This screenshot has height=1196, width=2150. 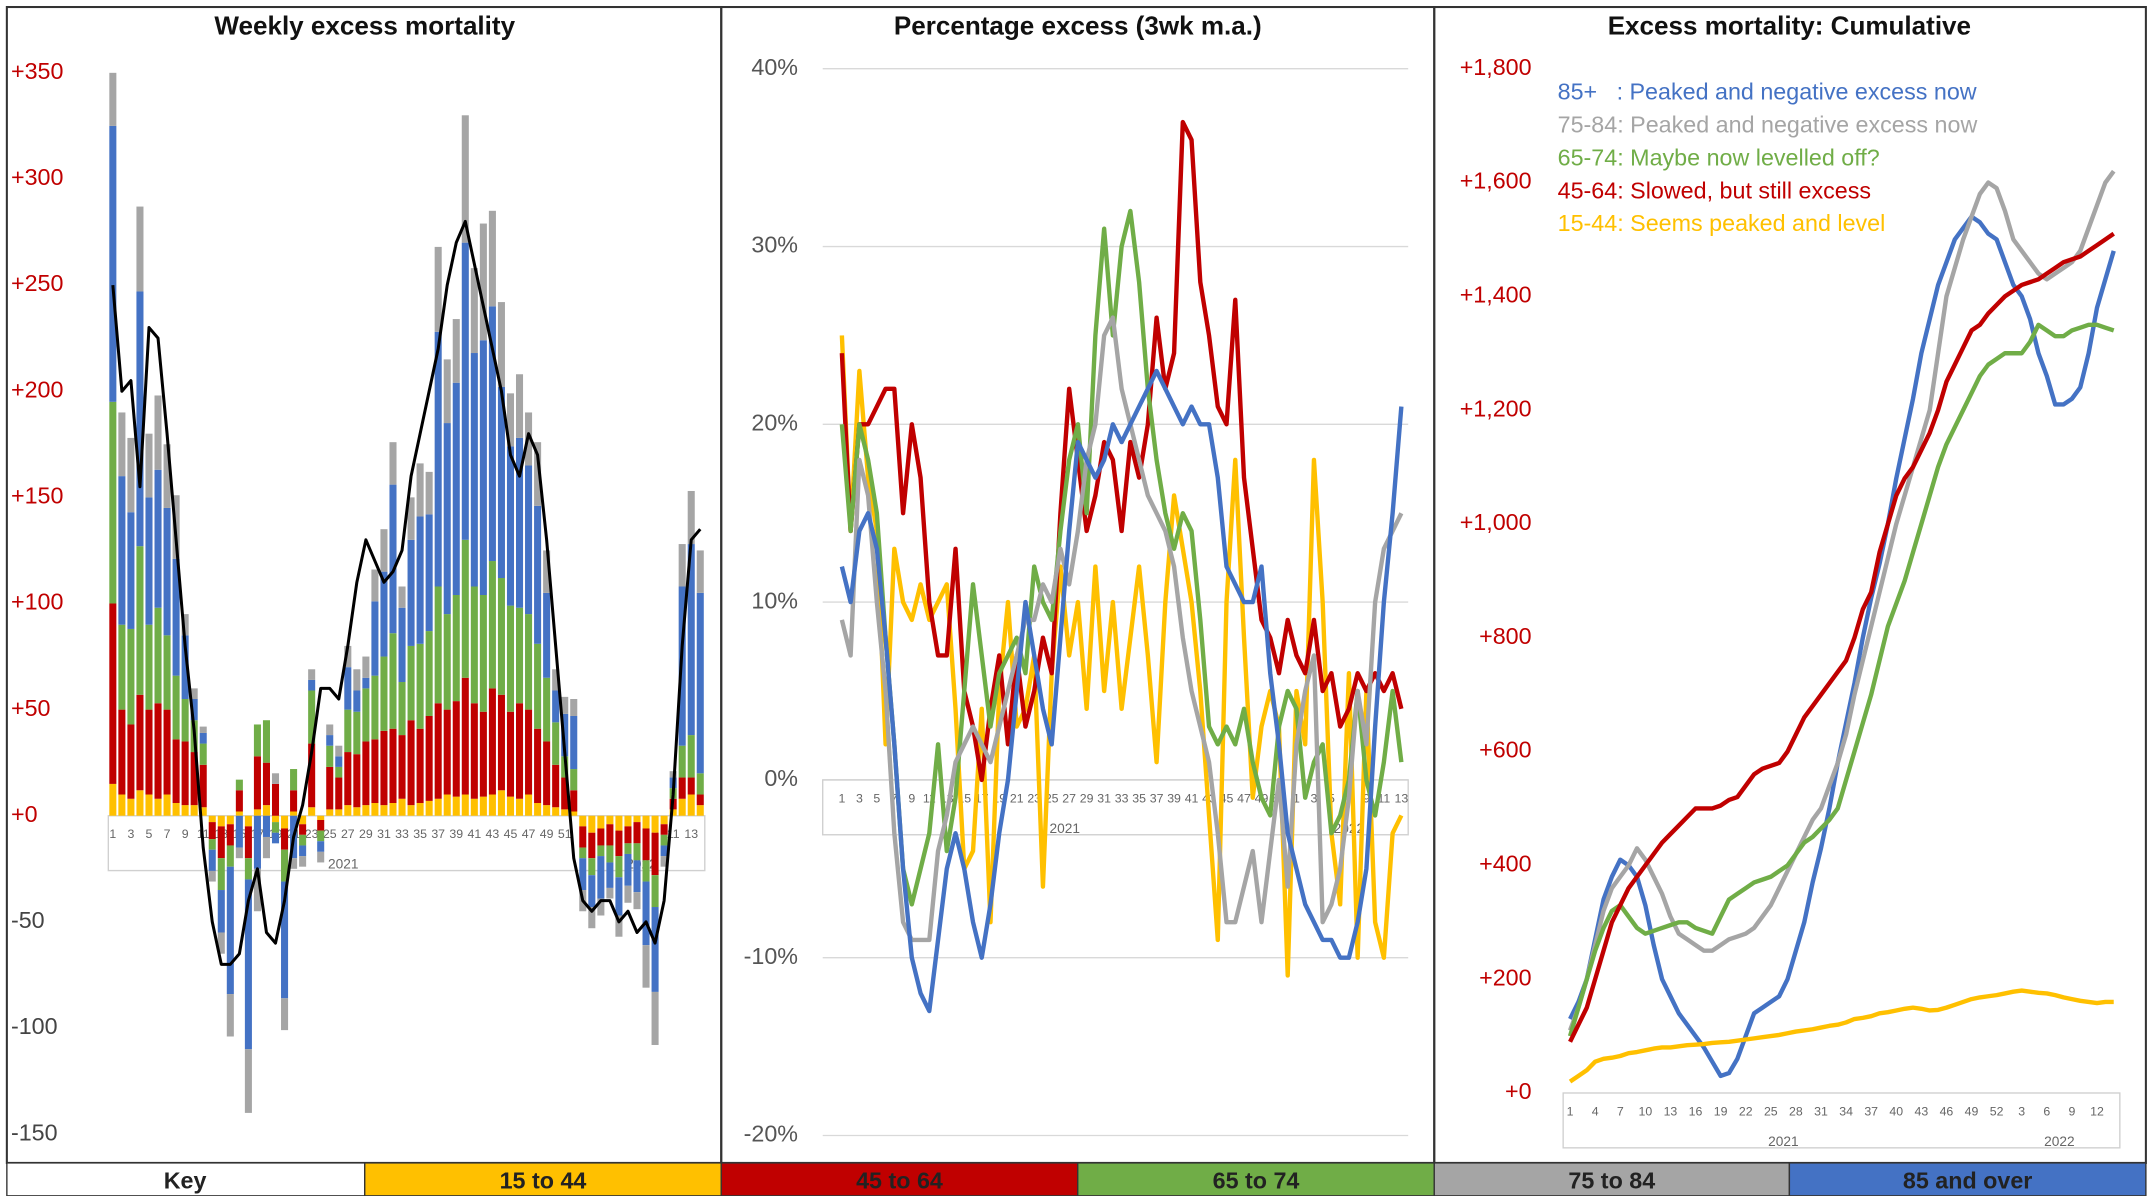 What do you see at coordinates (343, 864) in the screenshot?
I see `x-group-label: 2021` at bounding box center [343, 864].